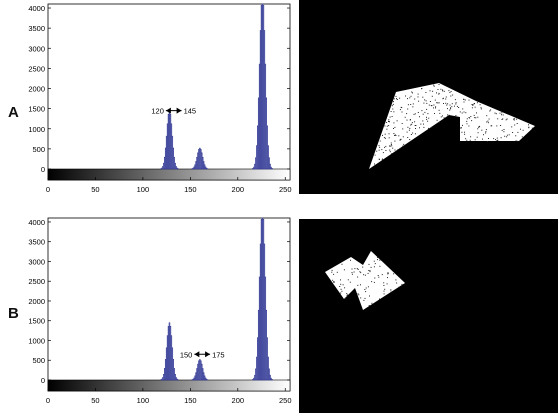  I want to click on y-tick-label: 500, so click(38, 149).